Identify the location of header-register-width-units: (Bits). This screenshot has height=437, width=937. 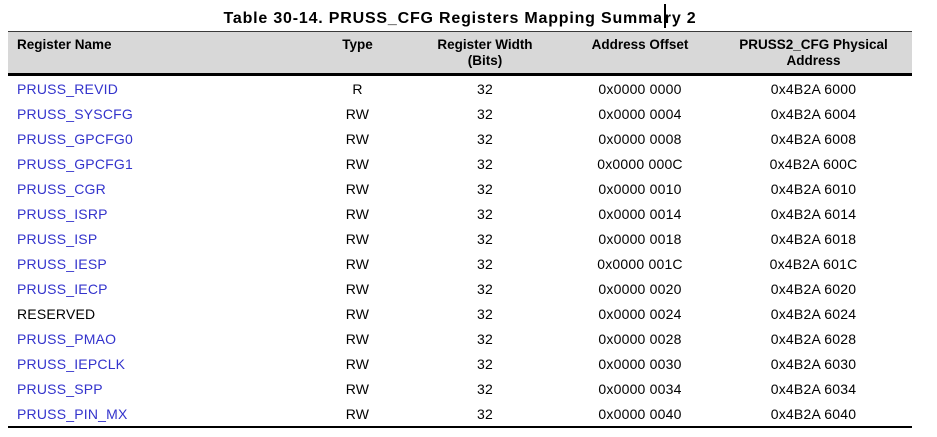
(485, 60).